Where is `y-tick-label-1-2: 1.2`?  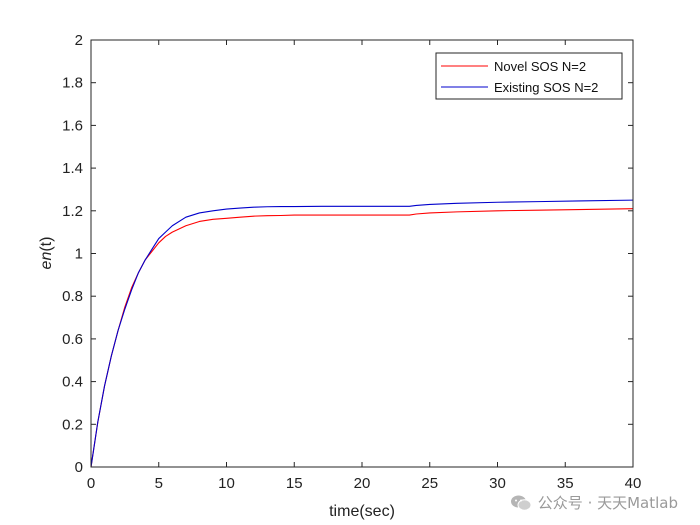
y-tick-label-1-2: 1.2 is located at coordinates (72, 211).